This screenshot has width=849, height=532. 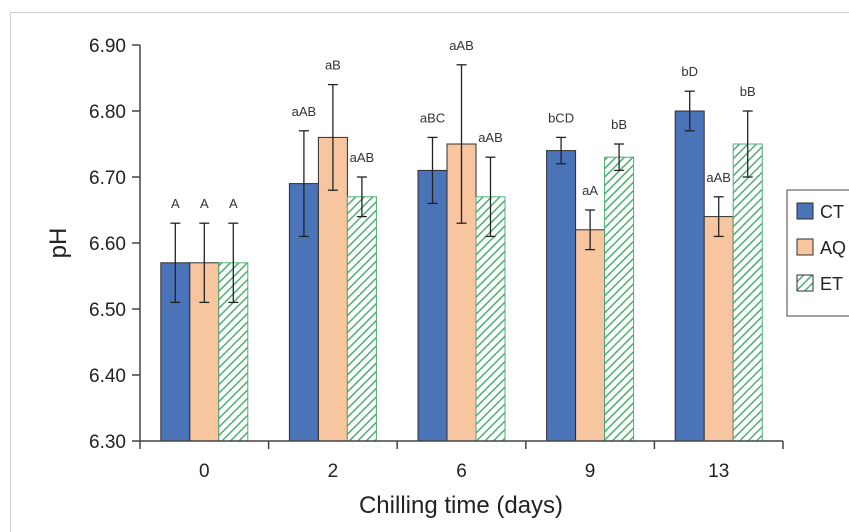 What do you see at coordinates (107, 112) in the screenshot?
I see `y-tick-label: 6.80` at bounding box center [107, 112].